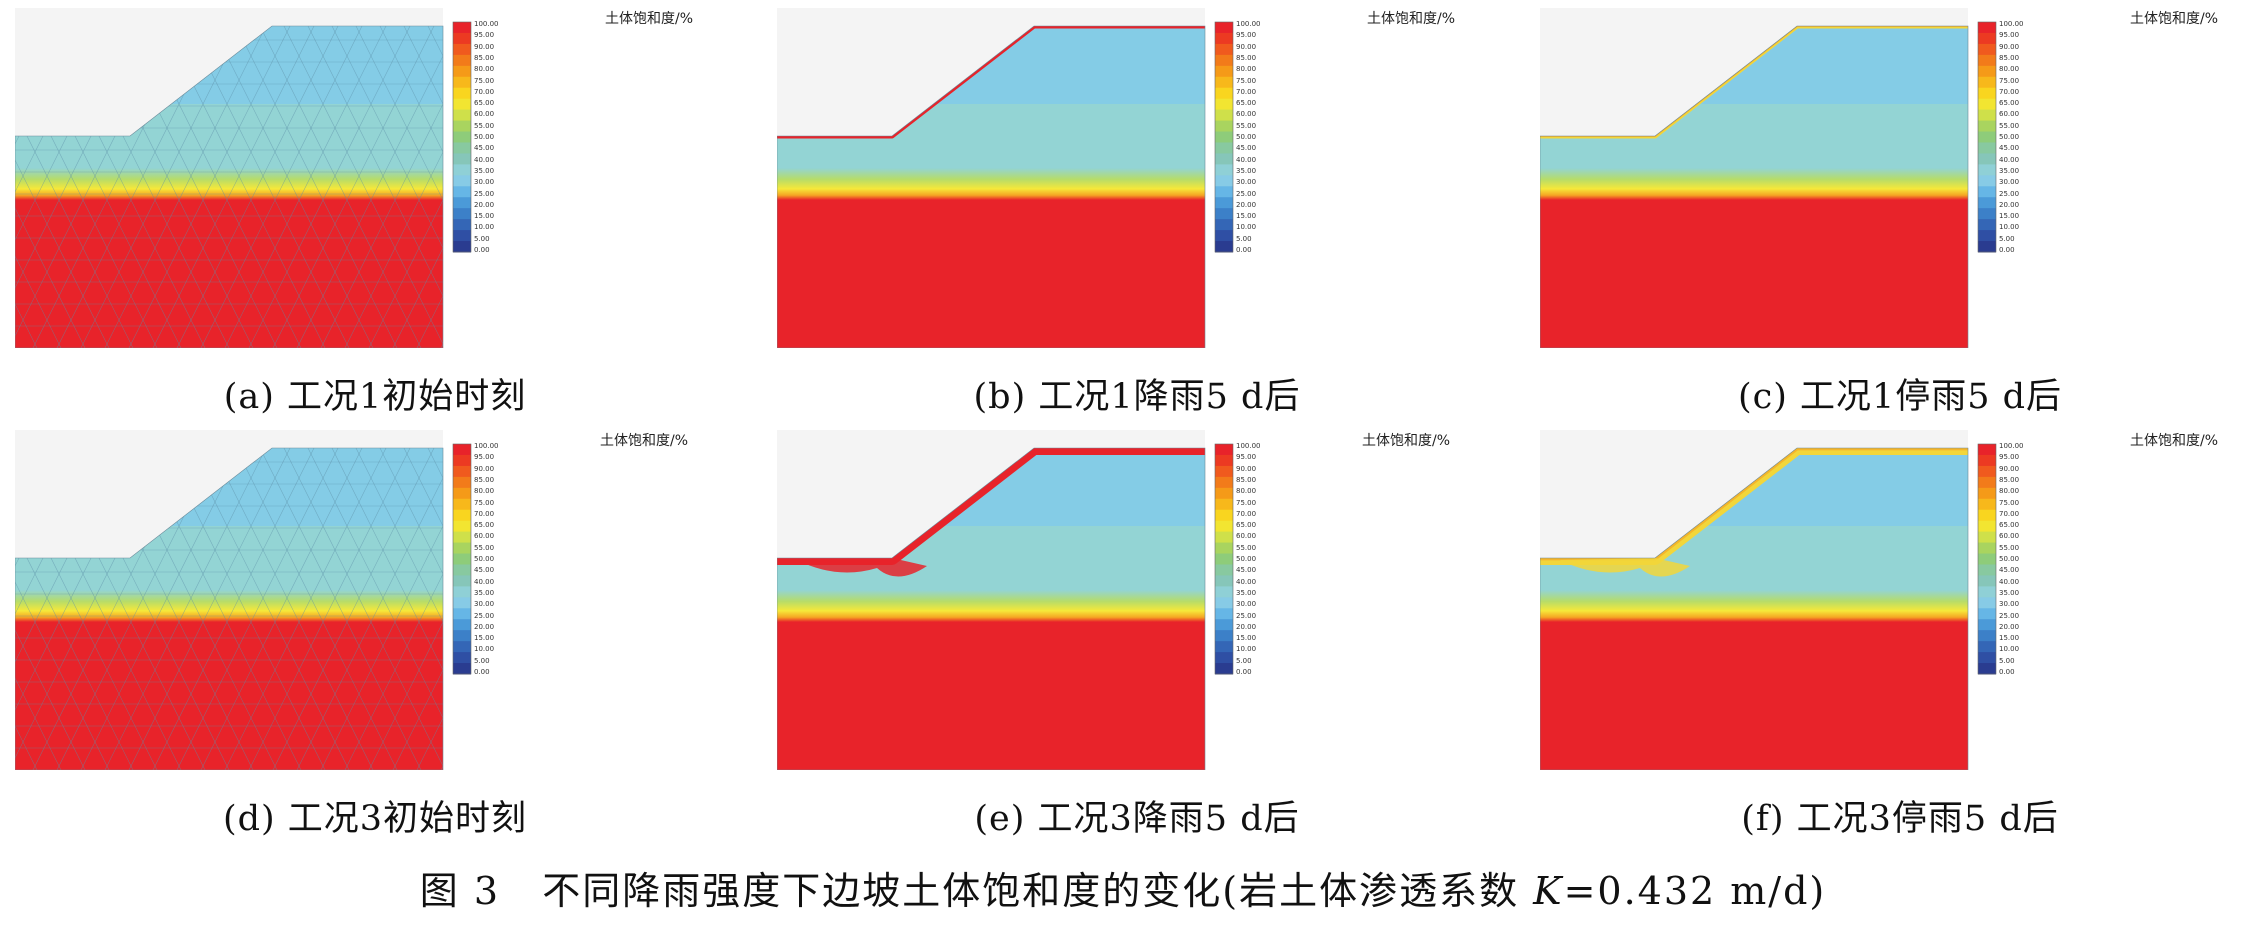 The width and height of the screenshot is (2246, 925). I want to click on colorbar-tick-label: 25.00, so click(1246, 615).